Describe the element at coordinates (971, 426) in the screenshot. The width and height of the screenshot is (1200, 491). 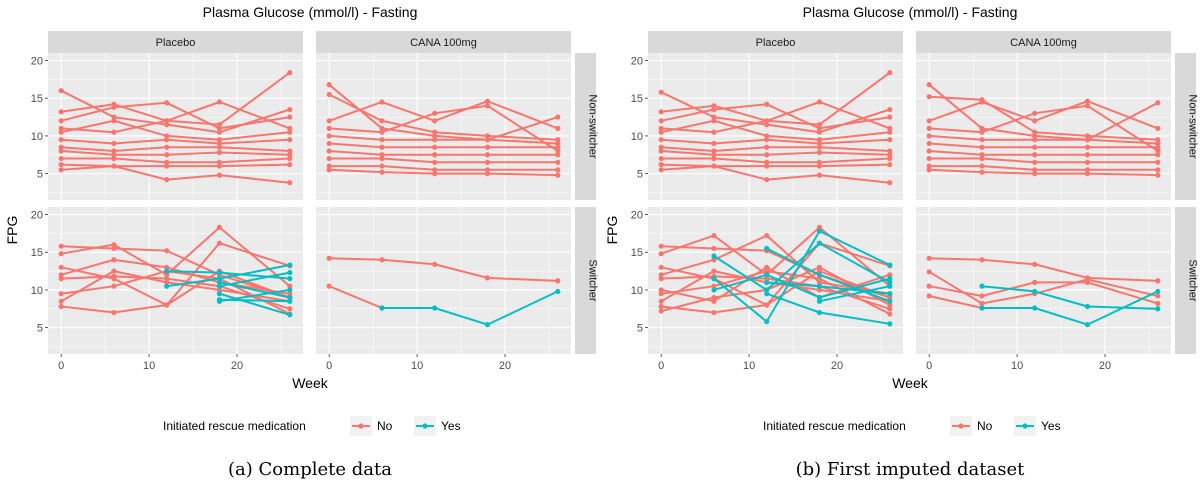
I see `legend-entry-no: No` at that location.